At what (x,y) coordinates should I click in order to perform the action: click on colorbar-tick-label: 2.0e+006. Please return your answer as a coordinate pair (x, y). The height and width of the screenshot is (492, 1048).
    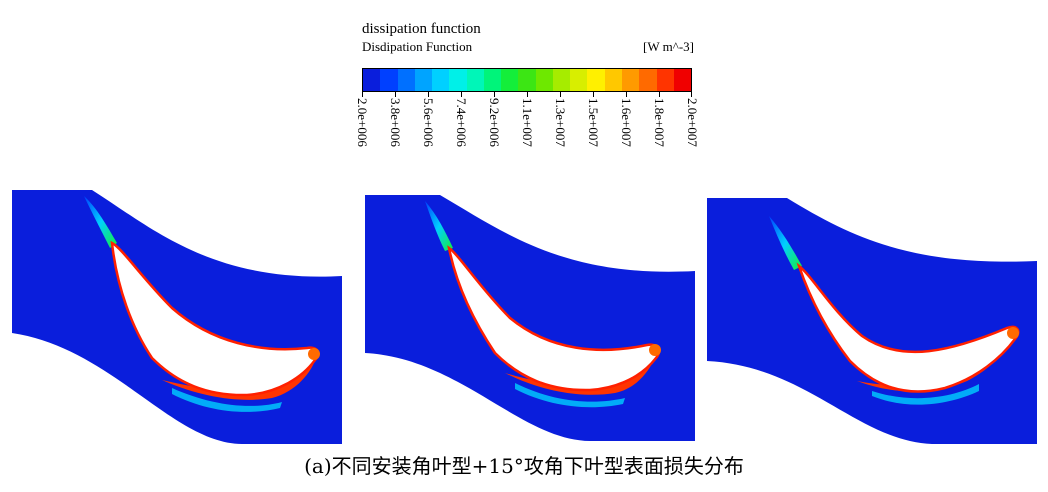
    Looking at the image, I should click on (362, 122).